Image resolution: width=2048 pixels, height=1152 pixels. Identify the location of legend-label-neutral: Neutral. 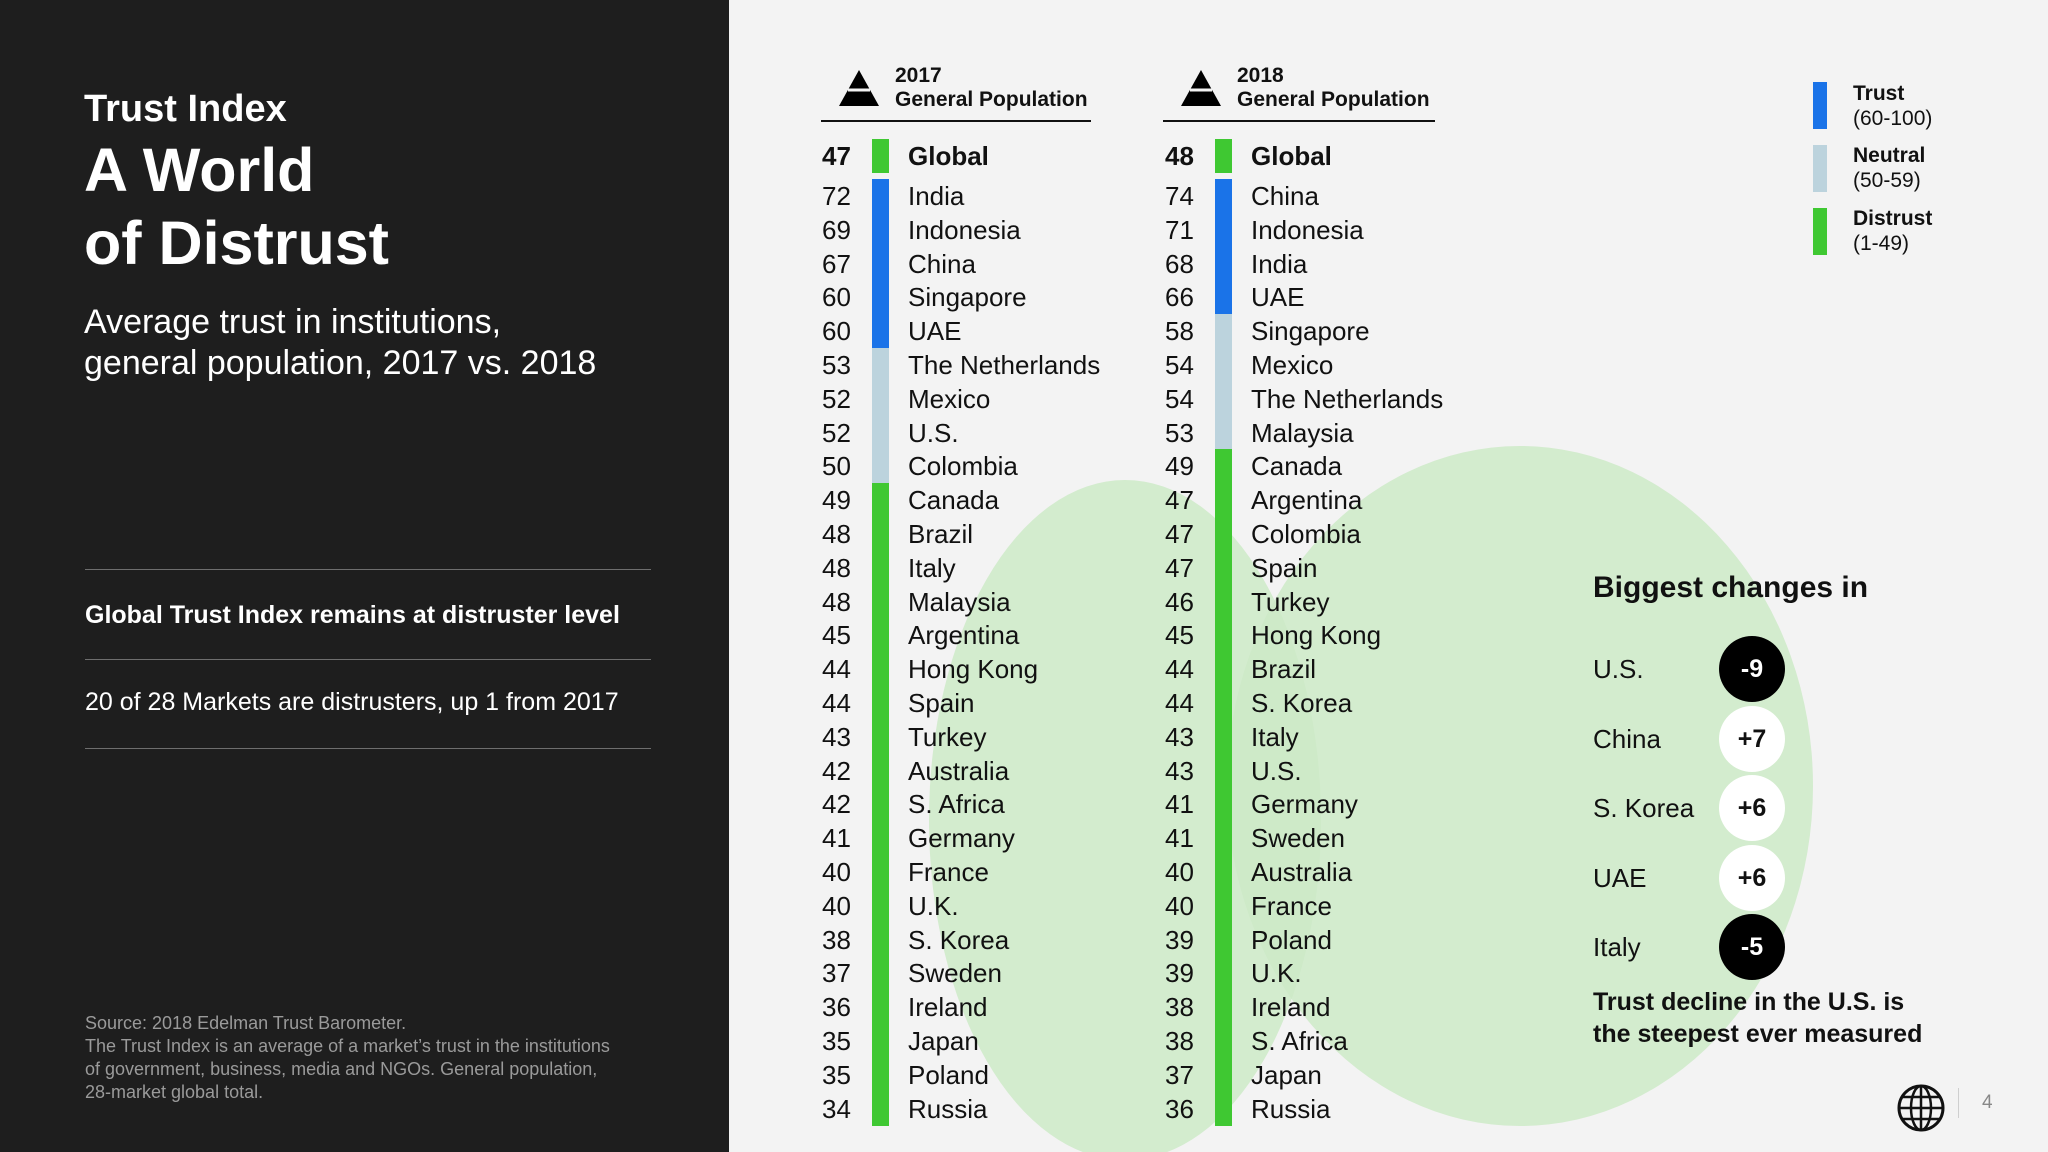
(1889, 155).